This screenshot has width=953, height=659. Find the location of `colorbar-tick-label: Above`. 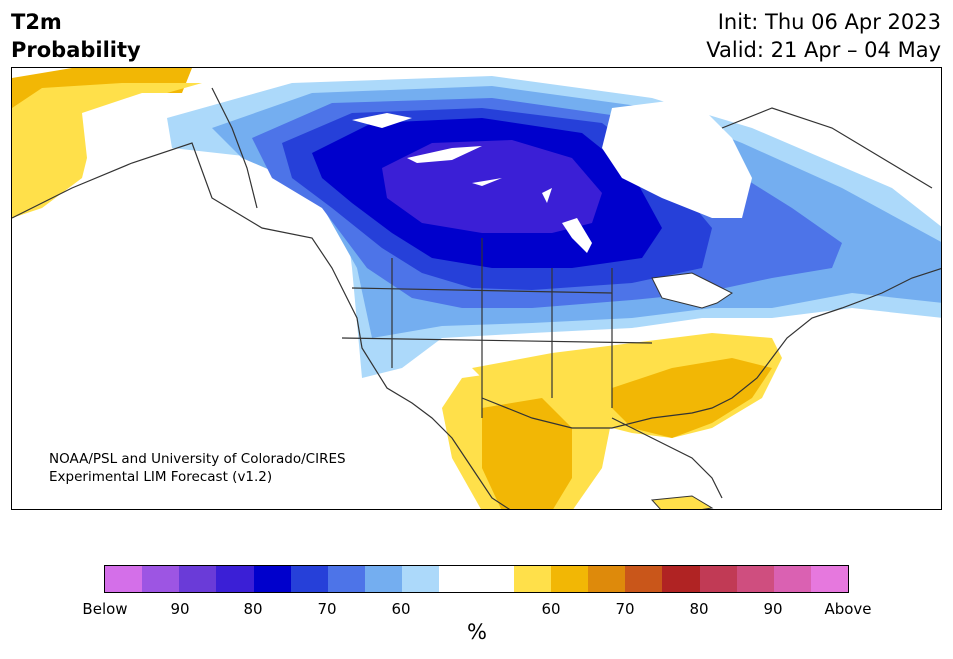

colorbar-tick-label: Above is located at coordinates (848, 609).